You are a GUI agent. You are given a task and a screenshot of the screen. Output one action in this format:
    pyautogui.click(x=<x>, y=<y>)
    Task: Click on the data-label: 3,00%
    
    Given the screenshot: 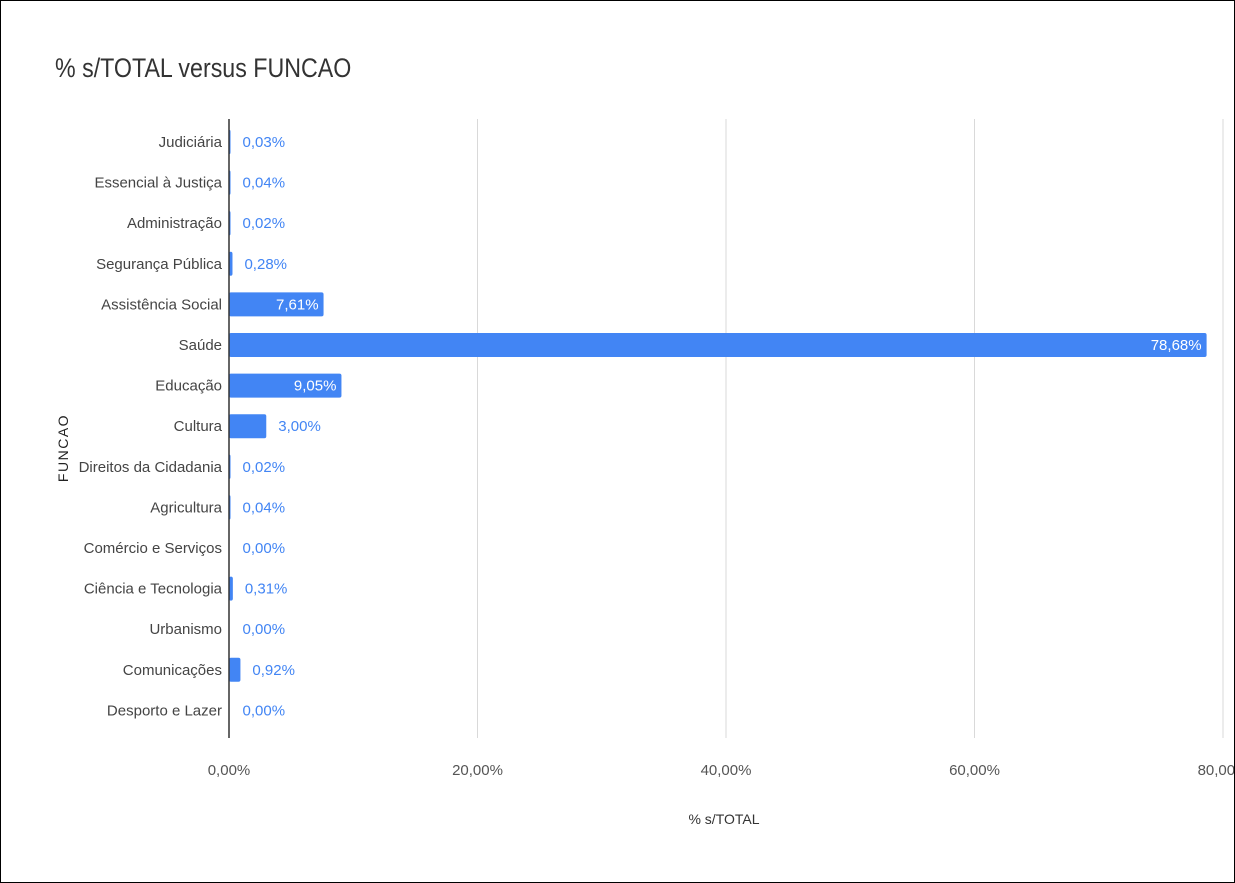 What is the action you would take?
    pyautogui.click(x=299, y=426)
    